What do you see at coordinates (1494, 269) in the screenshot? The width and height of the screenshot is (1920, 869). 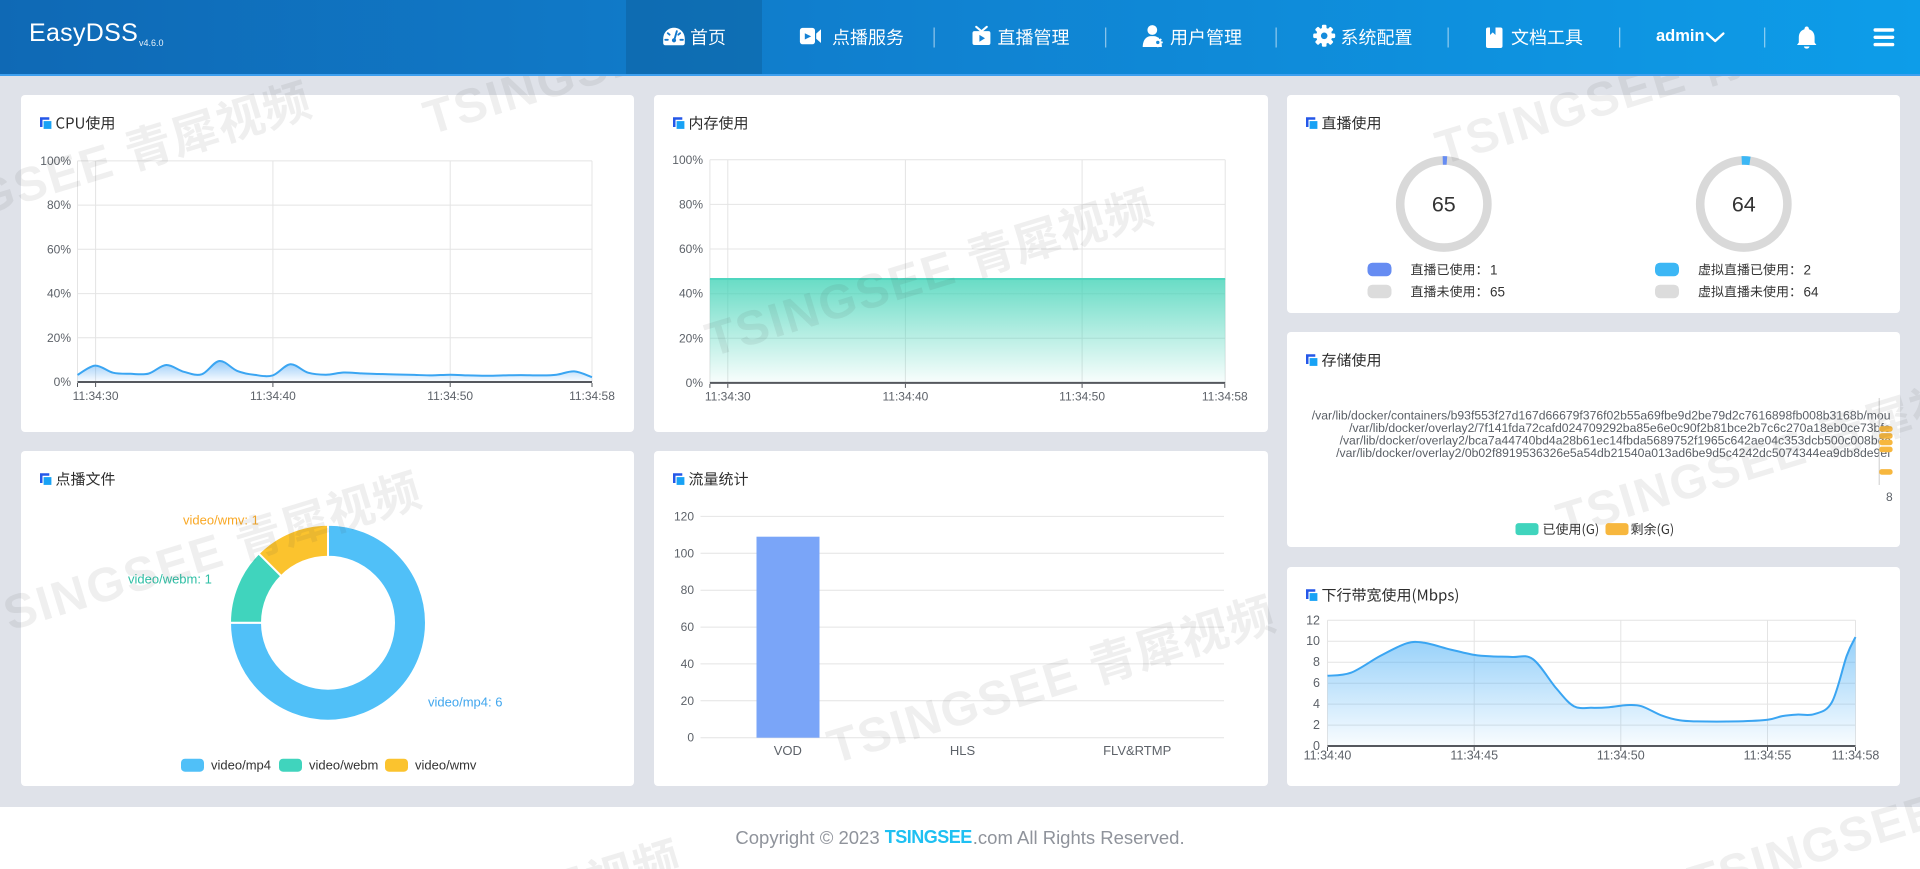 I see `svg-text: 1` at bounding box center [1494, 269].